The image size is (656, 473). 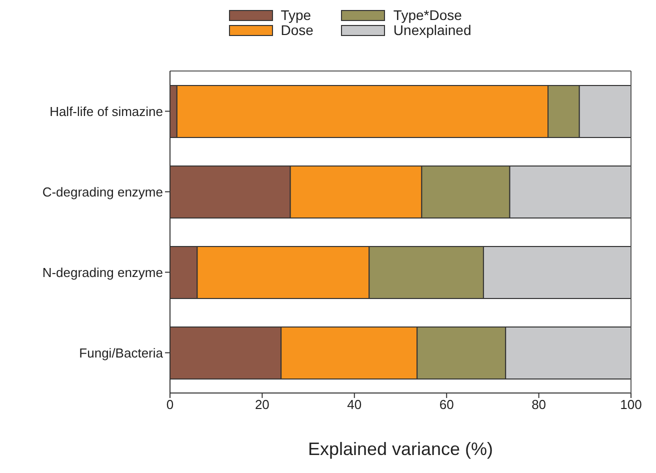 What do you see at coordinates (102, 192) in the screenshot?
I see `y-tick-label: C-degrading enzyme` at bounding box center [102, 192].